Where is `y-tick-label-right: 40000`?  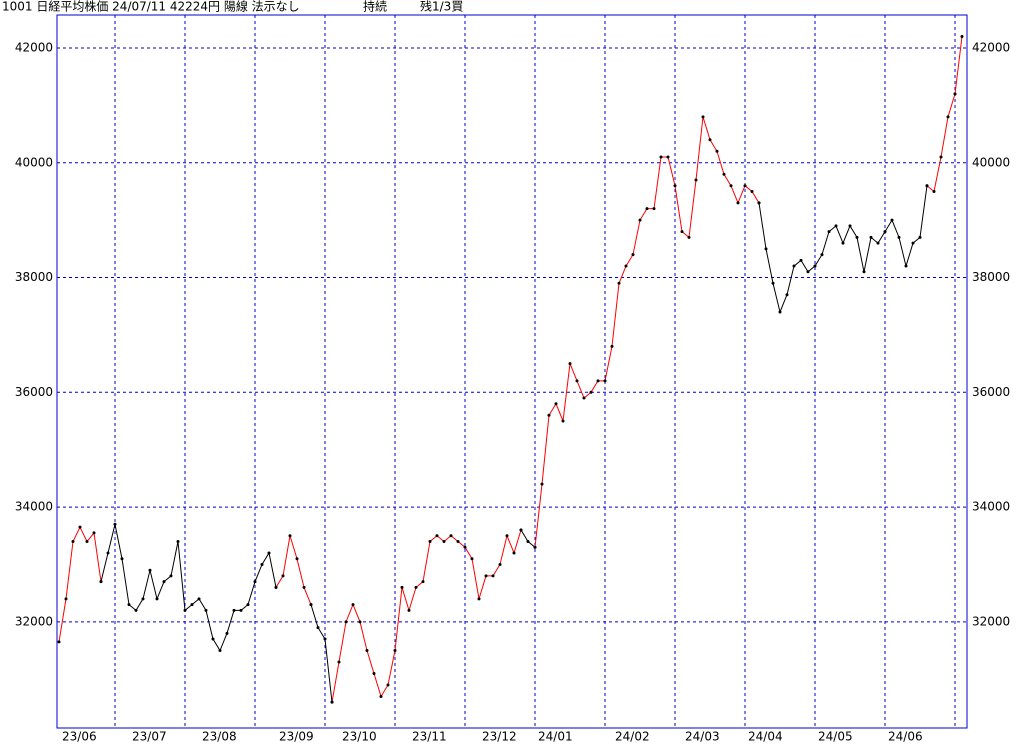
y-tick-label-right: 40000 is located at coordinates (991, 162).